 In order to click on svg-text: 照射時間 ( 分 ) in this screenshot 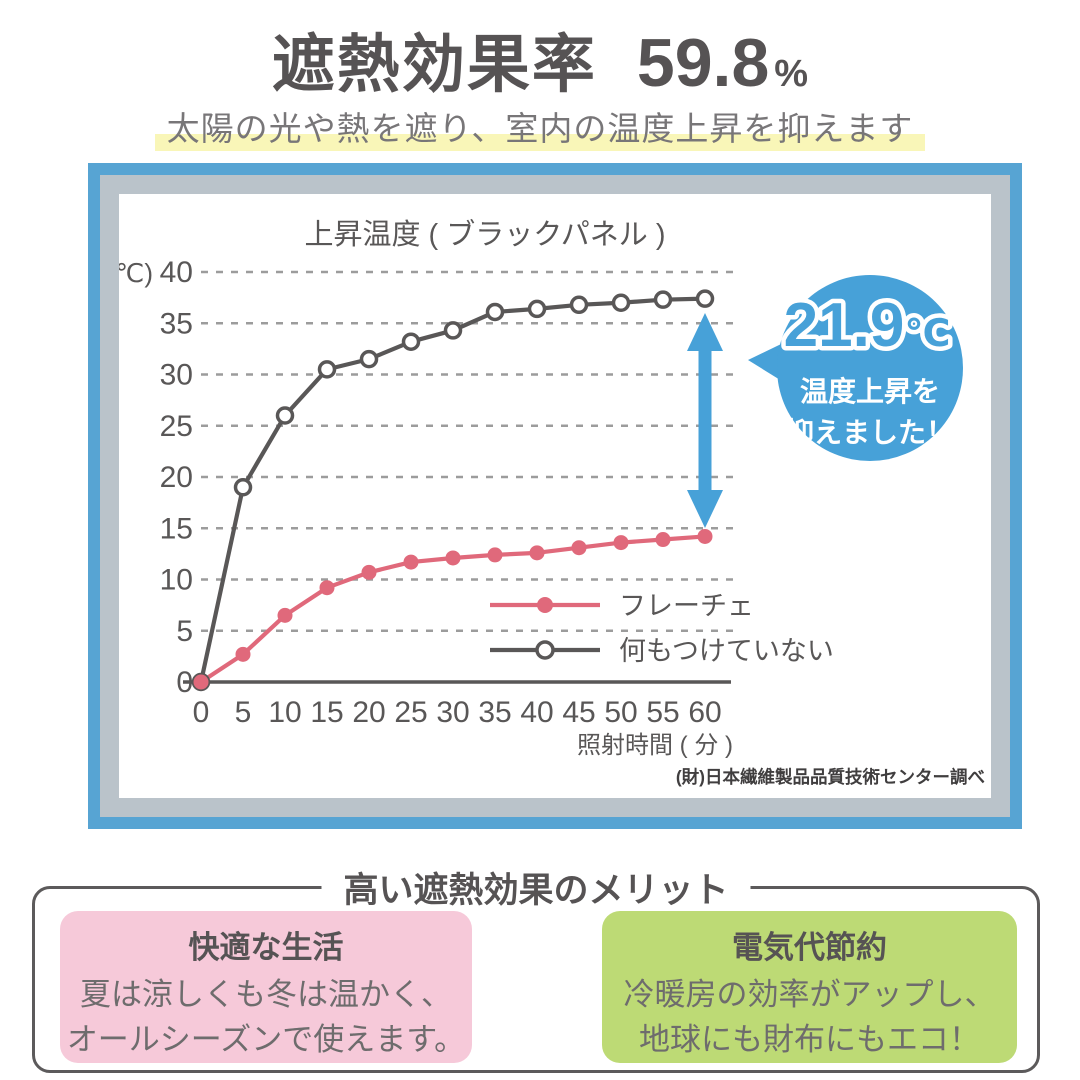, I will do `click(655, 745)`.